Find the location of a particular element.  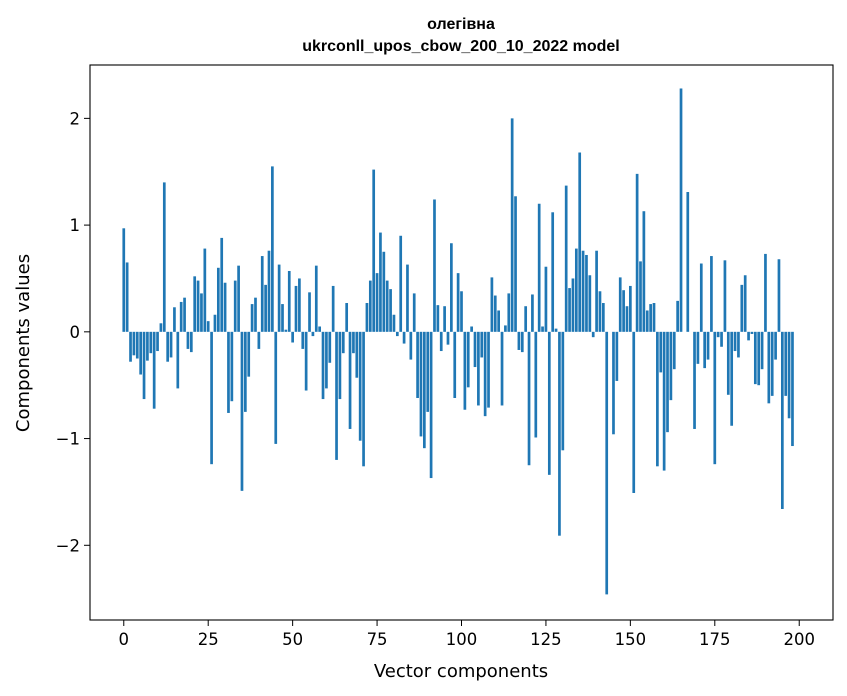

x-tick-label: 50 is located at coordinates (292, 639).